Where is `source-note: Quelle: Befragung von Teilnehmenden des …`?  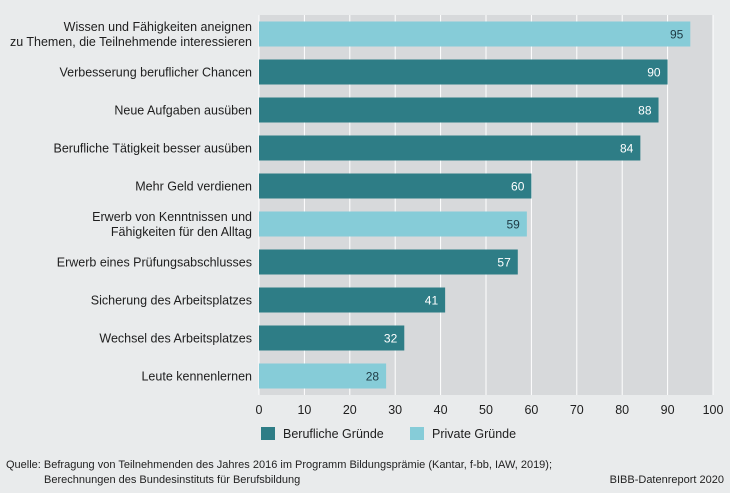
source-note: Quelle: Befragung von Teilnehmenden des … is located at coordinates (279, 473).